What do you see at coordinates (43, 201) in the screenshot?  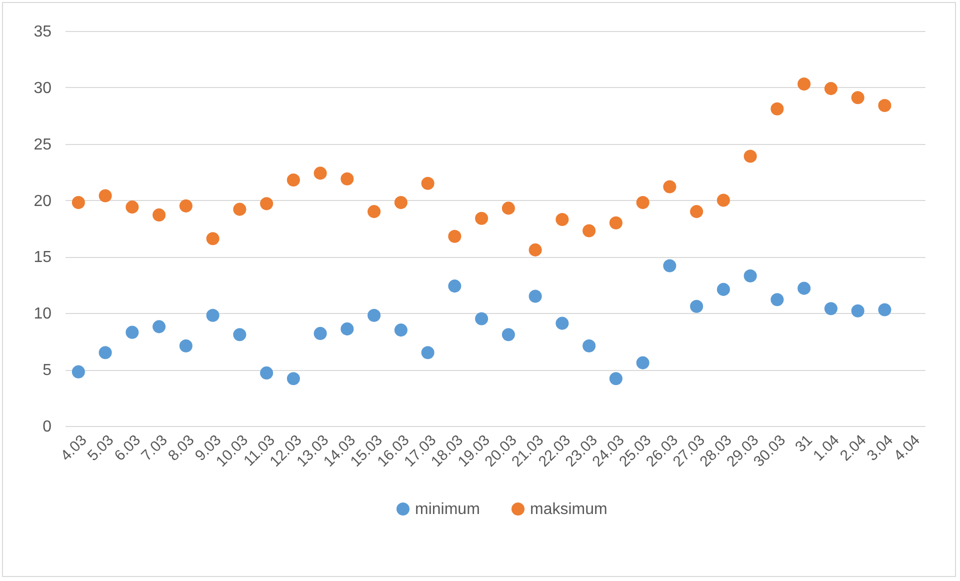 I see `y-tick-label: 20` at bounding box center [43, 201].